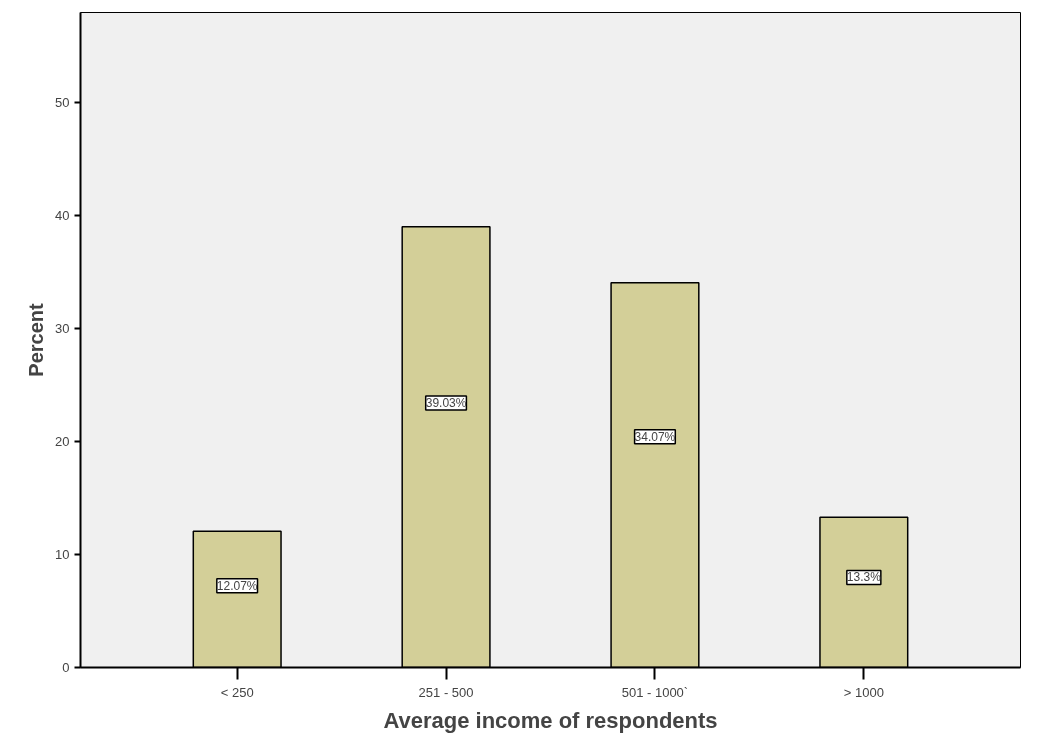 The width and height of the screenshot is (1042, 741). What do you see at coordinates (446, 692) in the screenshot?
I see `x-tick-label: 251 - 500` at bounding box center [446, 692].